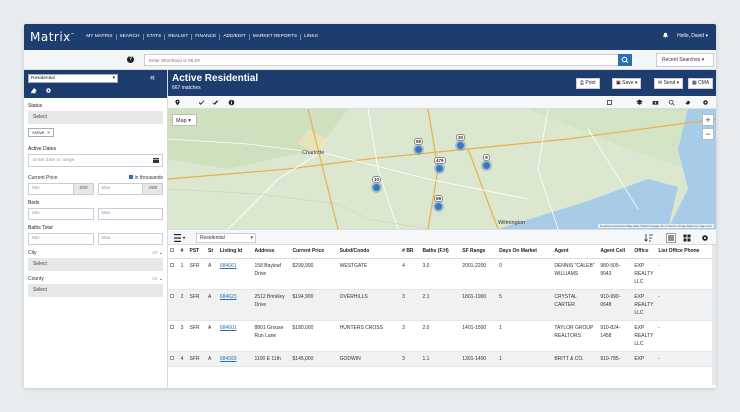 The image size is (740, 412). Describe the element at coordinates (228, 327) in the screenshot. I see `listing-id-link: 684601` at that location.